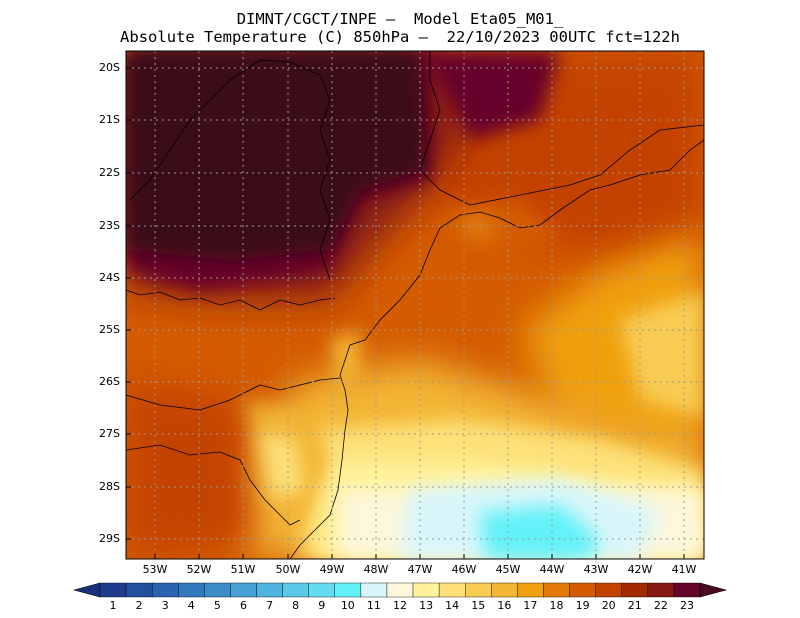  Describe the element at coordinates (199, 569) in the screenshot. I see `lon-label: 52W` at that location.